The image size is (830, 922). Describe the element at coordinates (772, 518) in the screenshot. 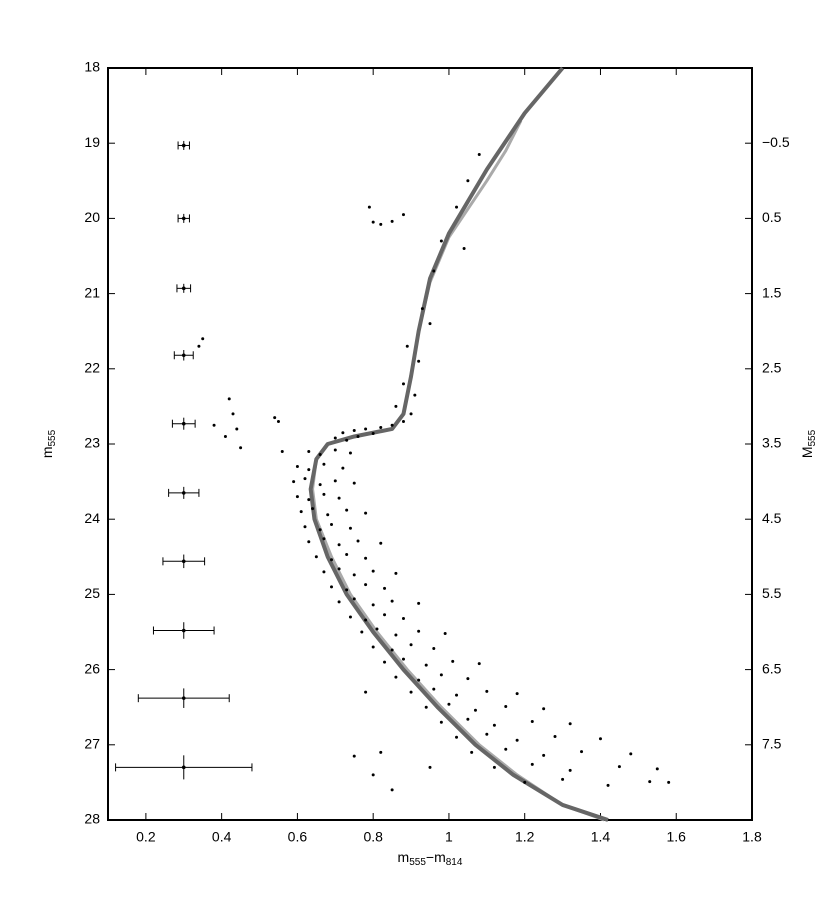

I see `y2-tick-label: 4.5` at that location.